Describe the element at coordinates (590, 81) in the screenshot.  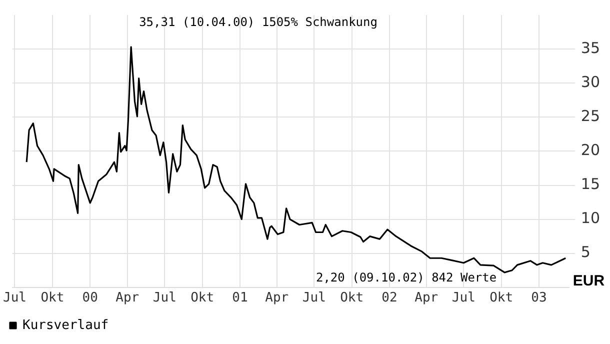
I see `y-tick-label: 30` at that location.